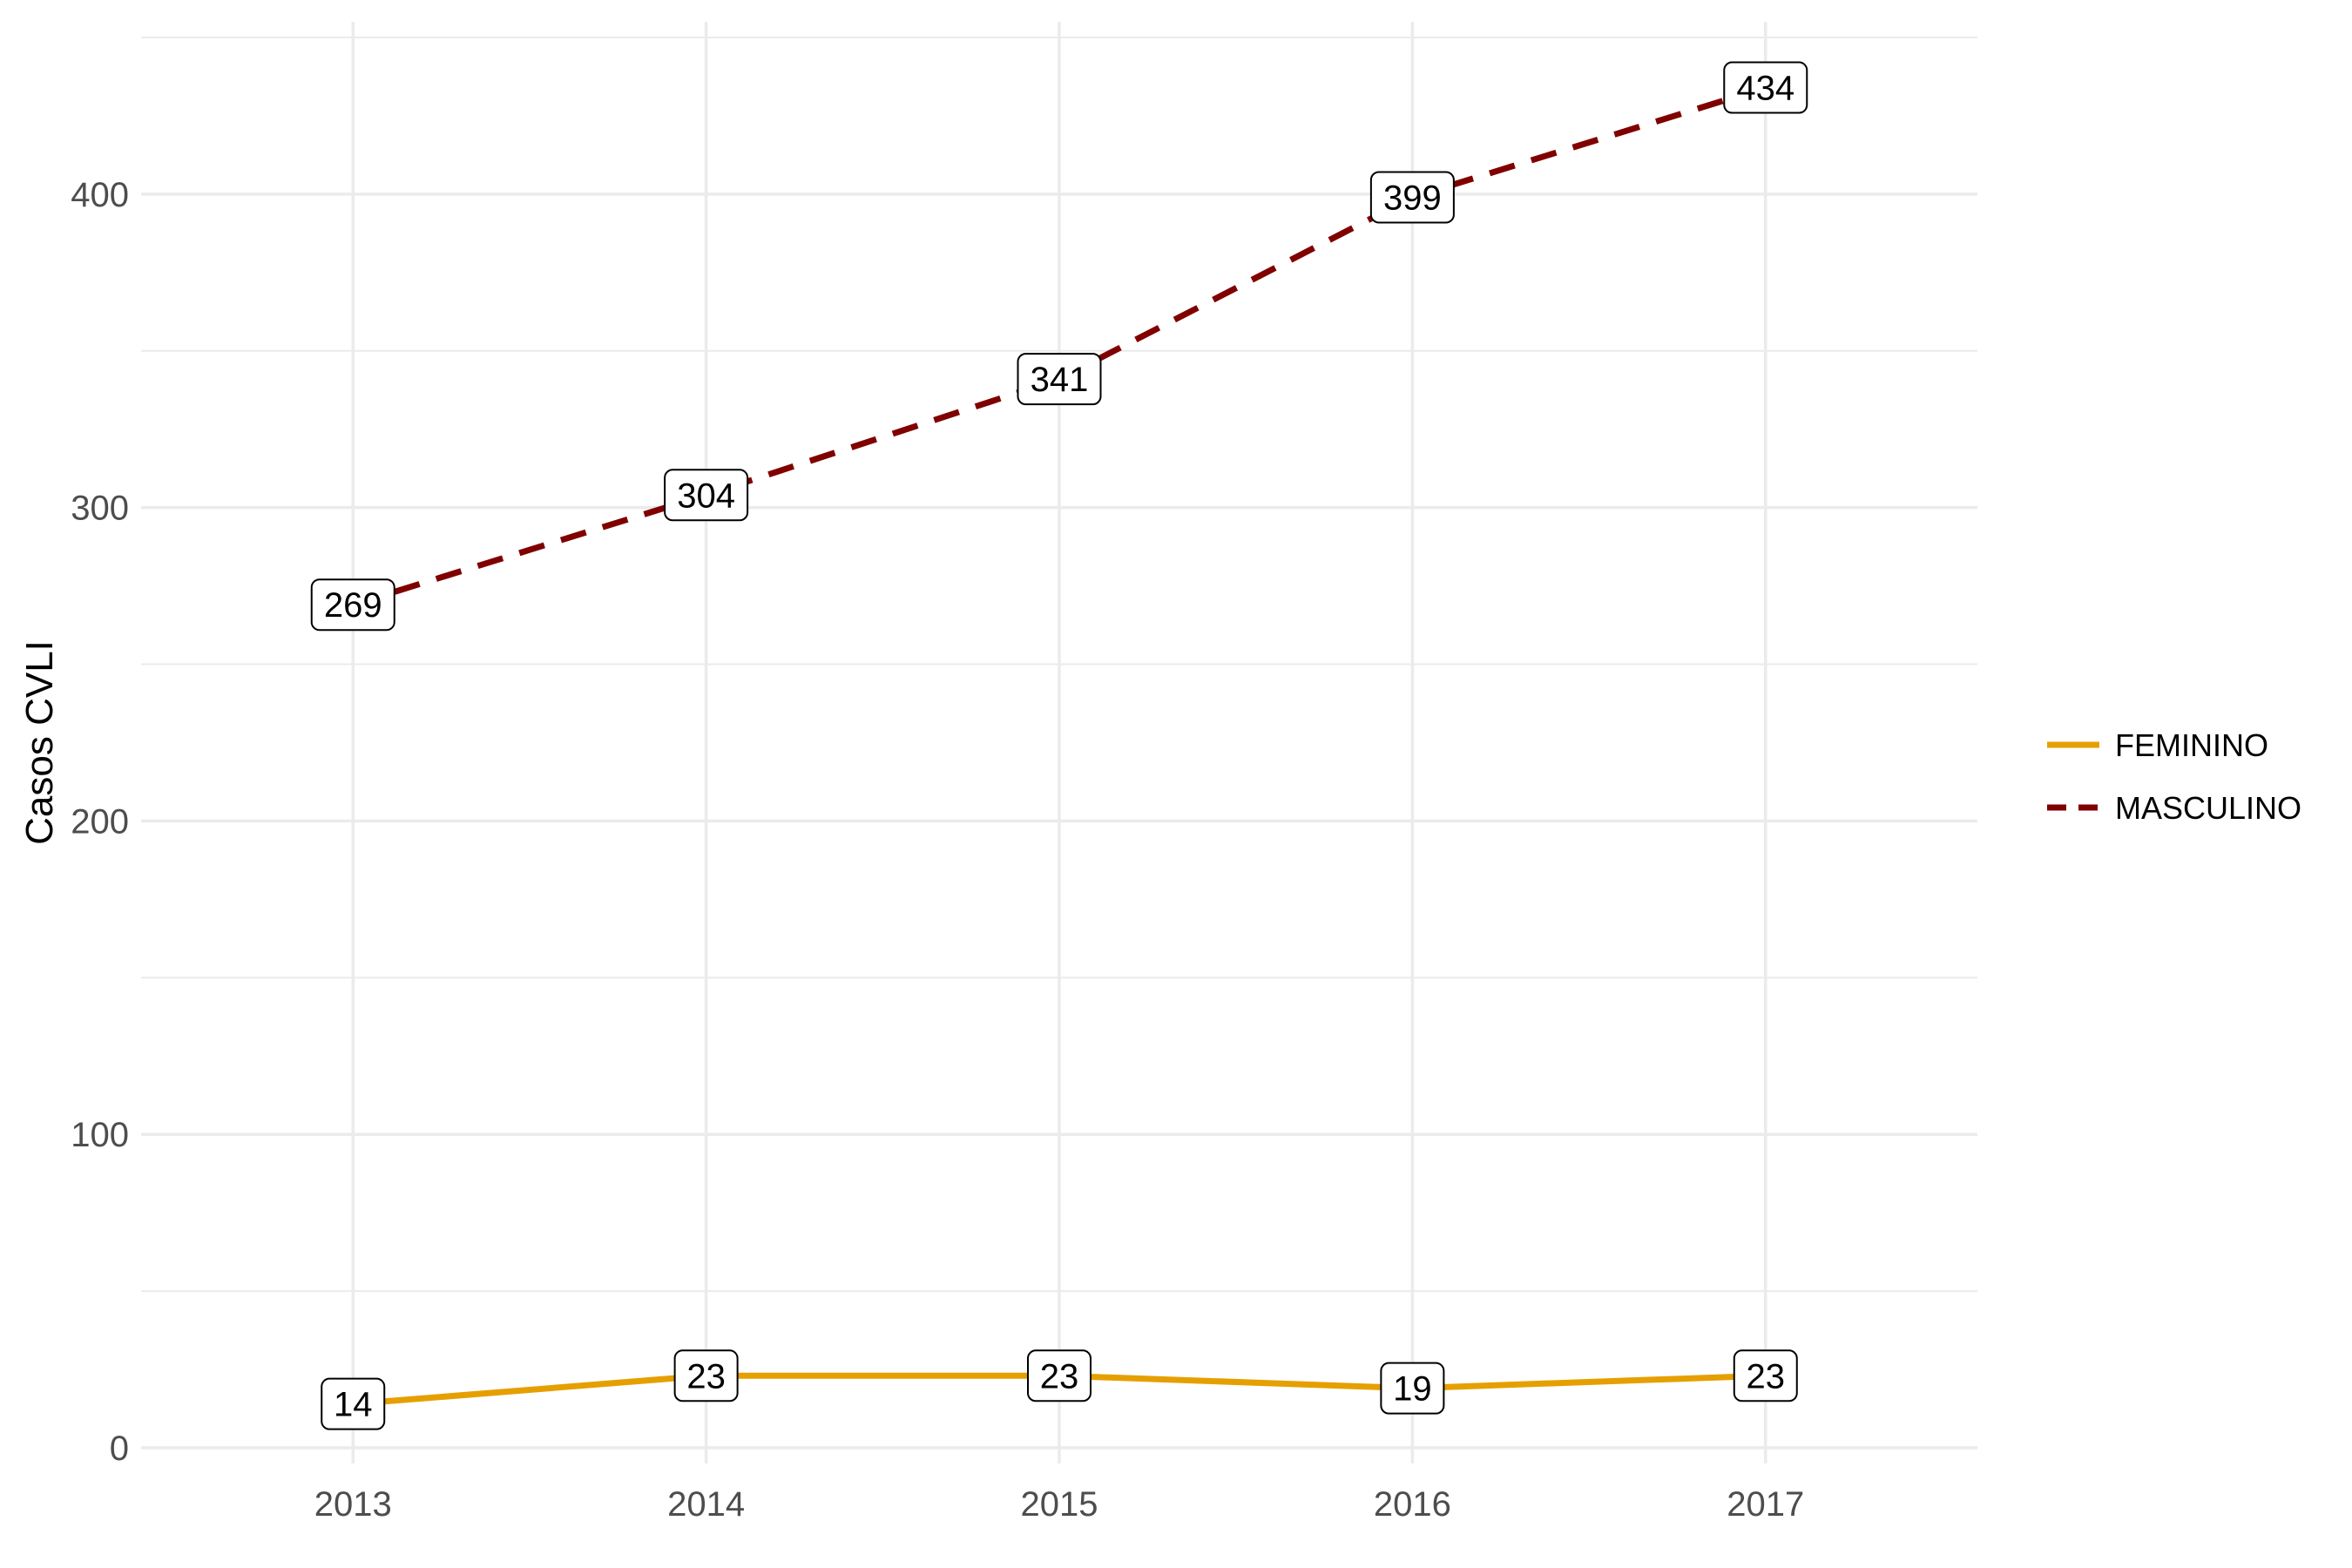 Image resolution: width=2352 pixels, height=1568 pixels. Describe the element at coordinates (40, 742) in the screenshot. I see `y-axis-title: Casos CVLI` at that location.